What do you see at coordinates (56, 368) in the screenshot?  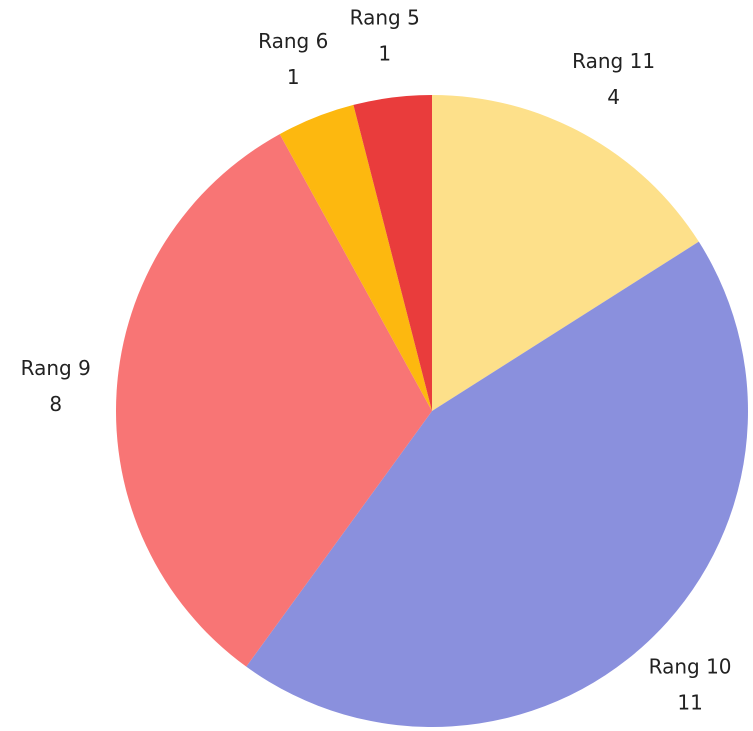 I see `slice-label: Rang 9` at bounding box center [56, 368].